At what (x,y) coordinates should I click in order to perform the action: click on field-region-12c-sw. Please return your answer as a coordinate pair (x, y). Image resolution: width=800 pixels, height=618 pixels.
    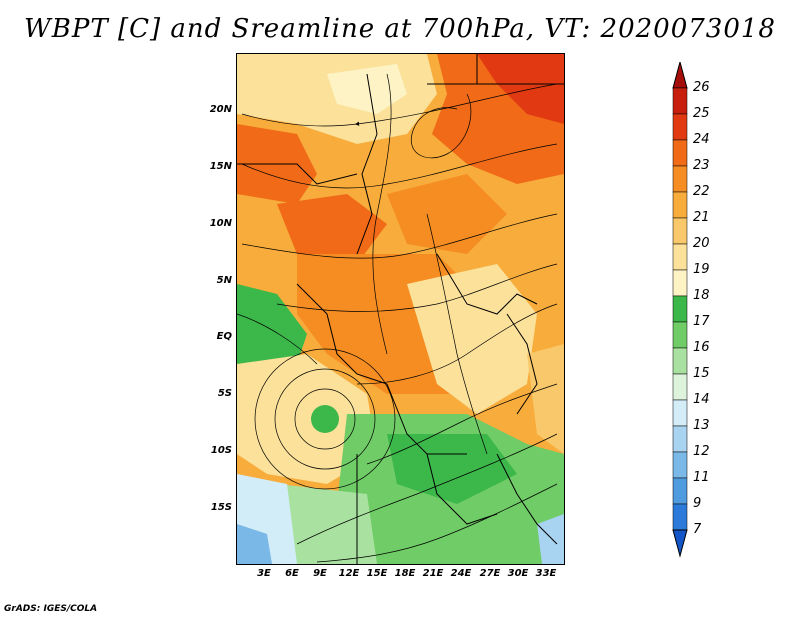
    Looking at the image, I should click on (254, 544).